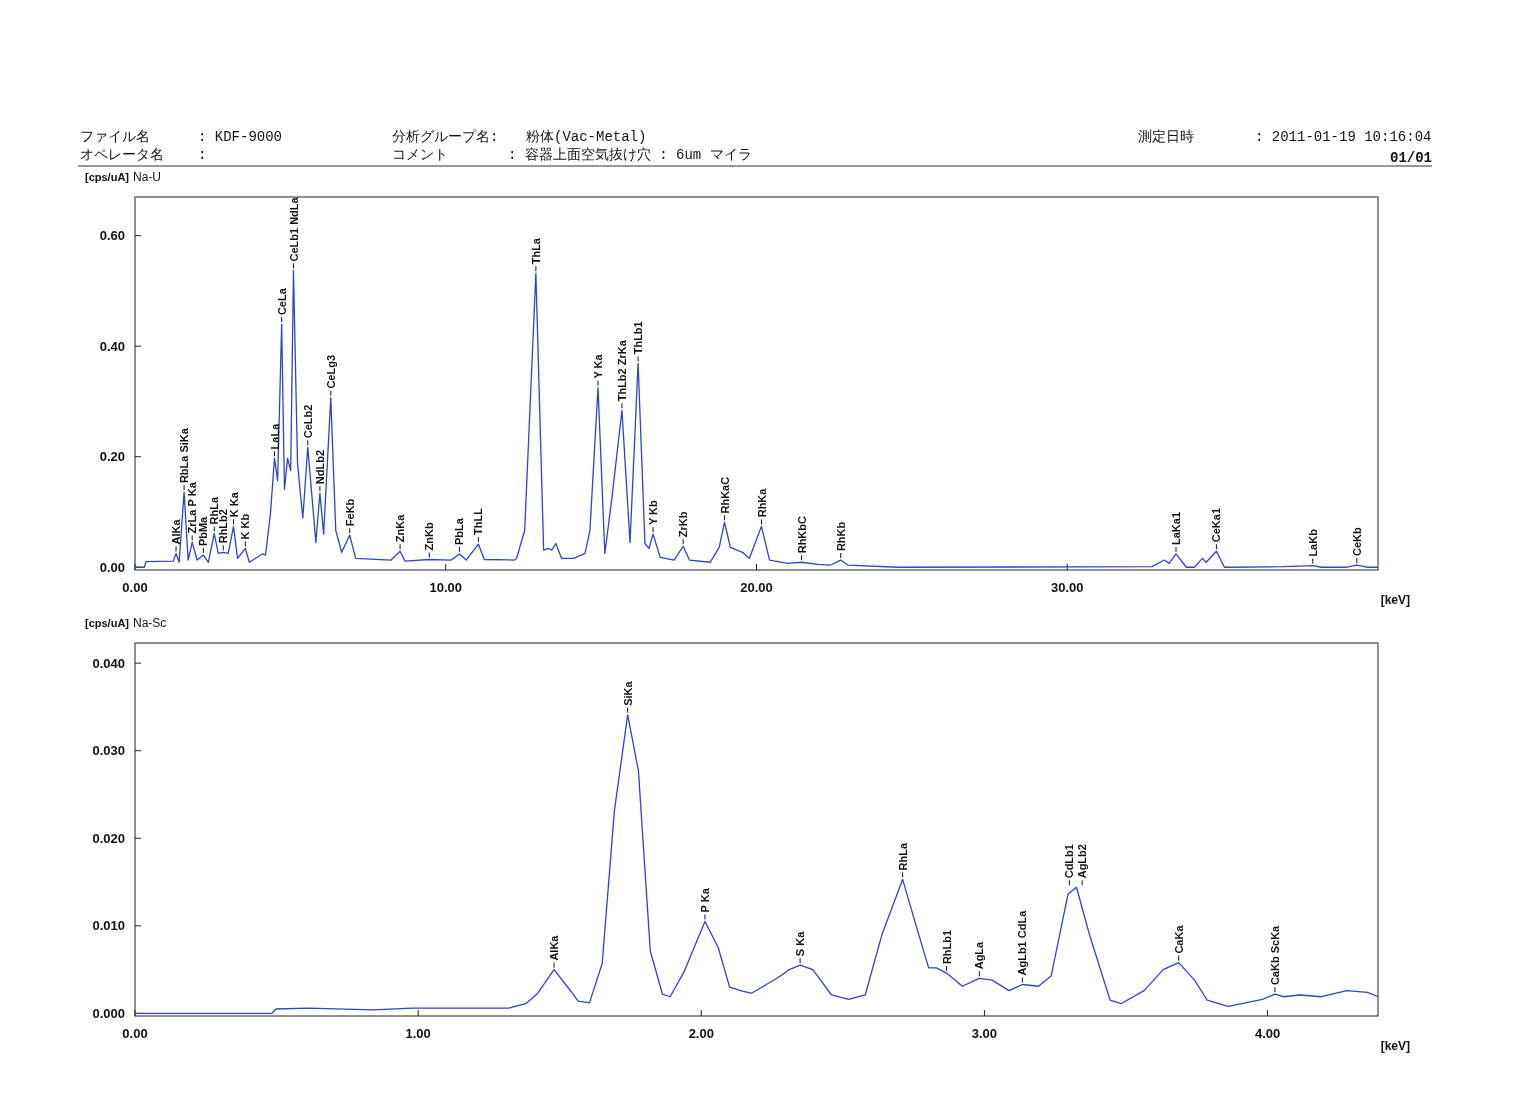  Describe the element at coordinates (800, 943) in the screenshot. I see `annotation: S Ka` at that location.